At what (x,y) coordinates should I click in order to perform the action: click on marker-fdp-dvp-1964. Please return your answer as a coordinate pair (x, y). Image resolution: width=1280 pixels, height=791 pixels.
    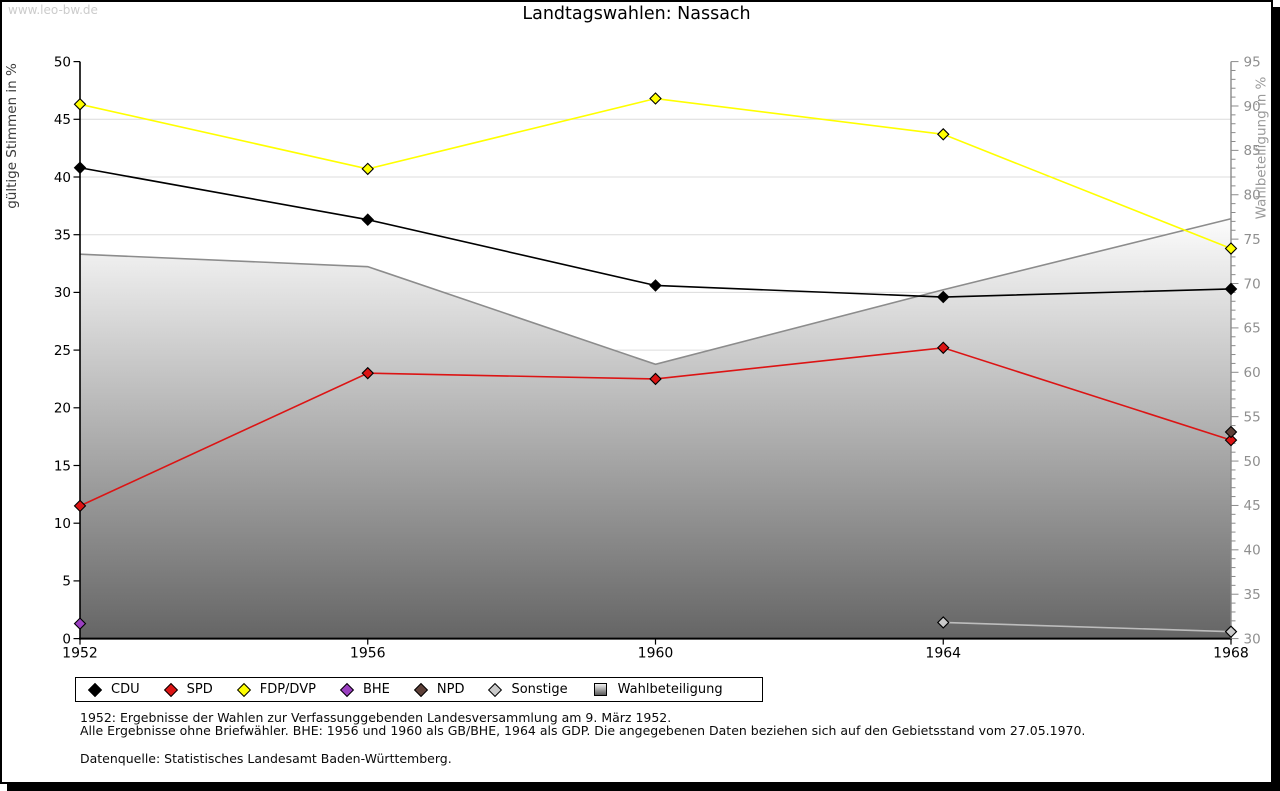
    Looking at the image, I should click on (943, 134).